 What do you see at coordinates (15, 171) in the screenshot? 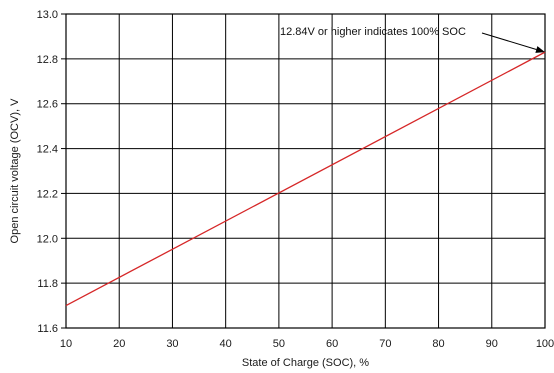
I see `y-axis-title: Open circuit voltage (OCV), V` at bounding box center [15, 171].